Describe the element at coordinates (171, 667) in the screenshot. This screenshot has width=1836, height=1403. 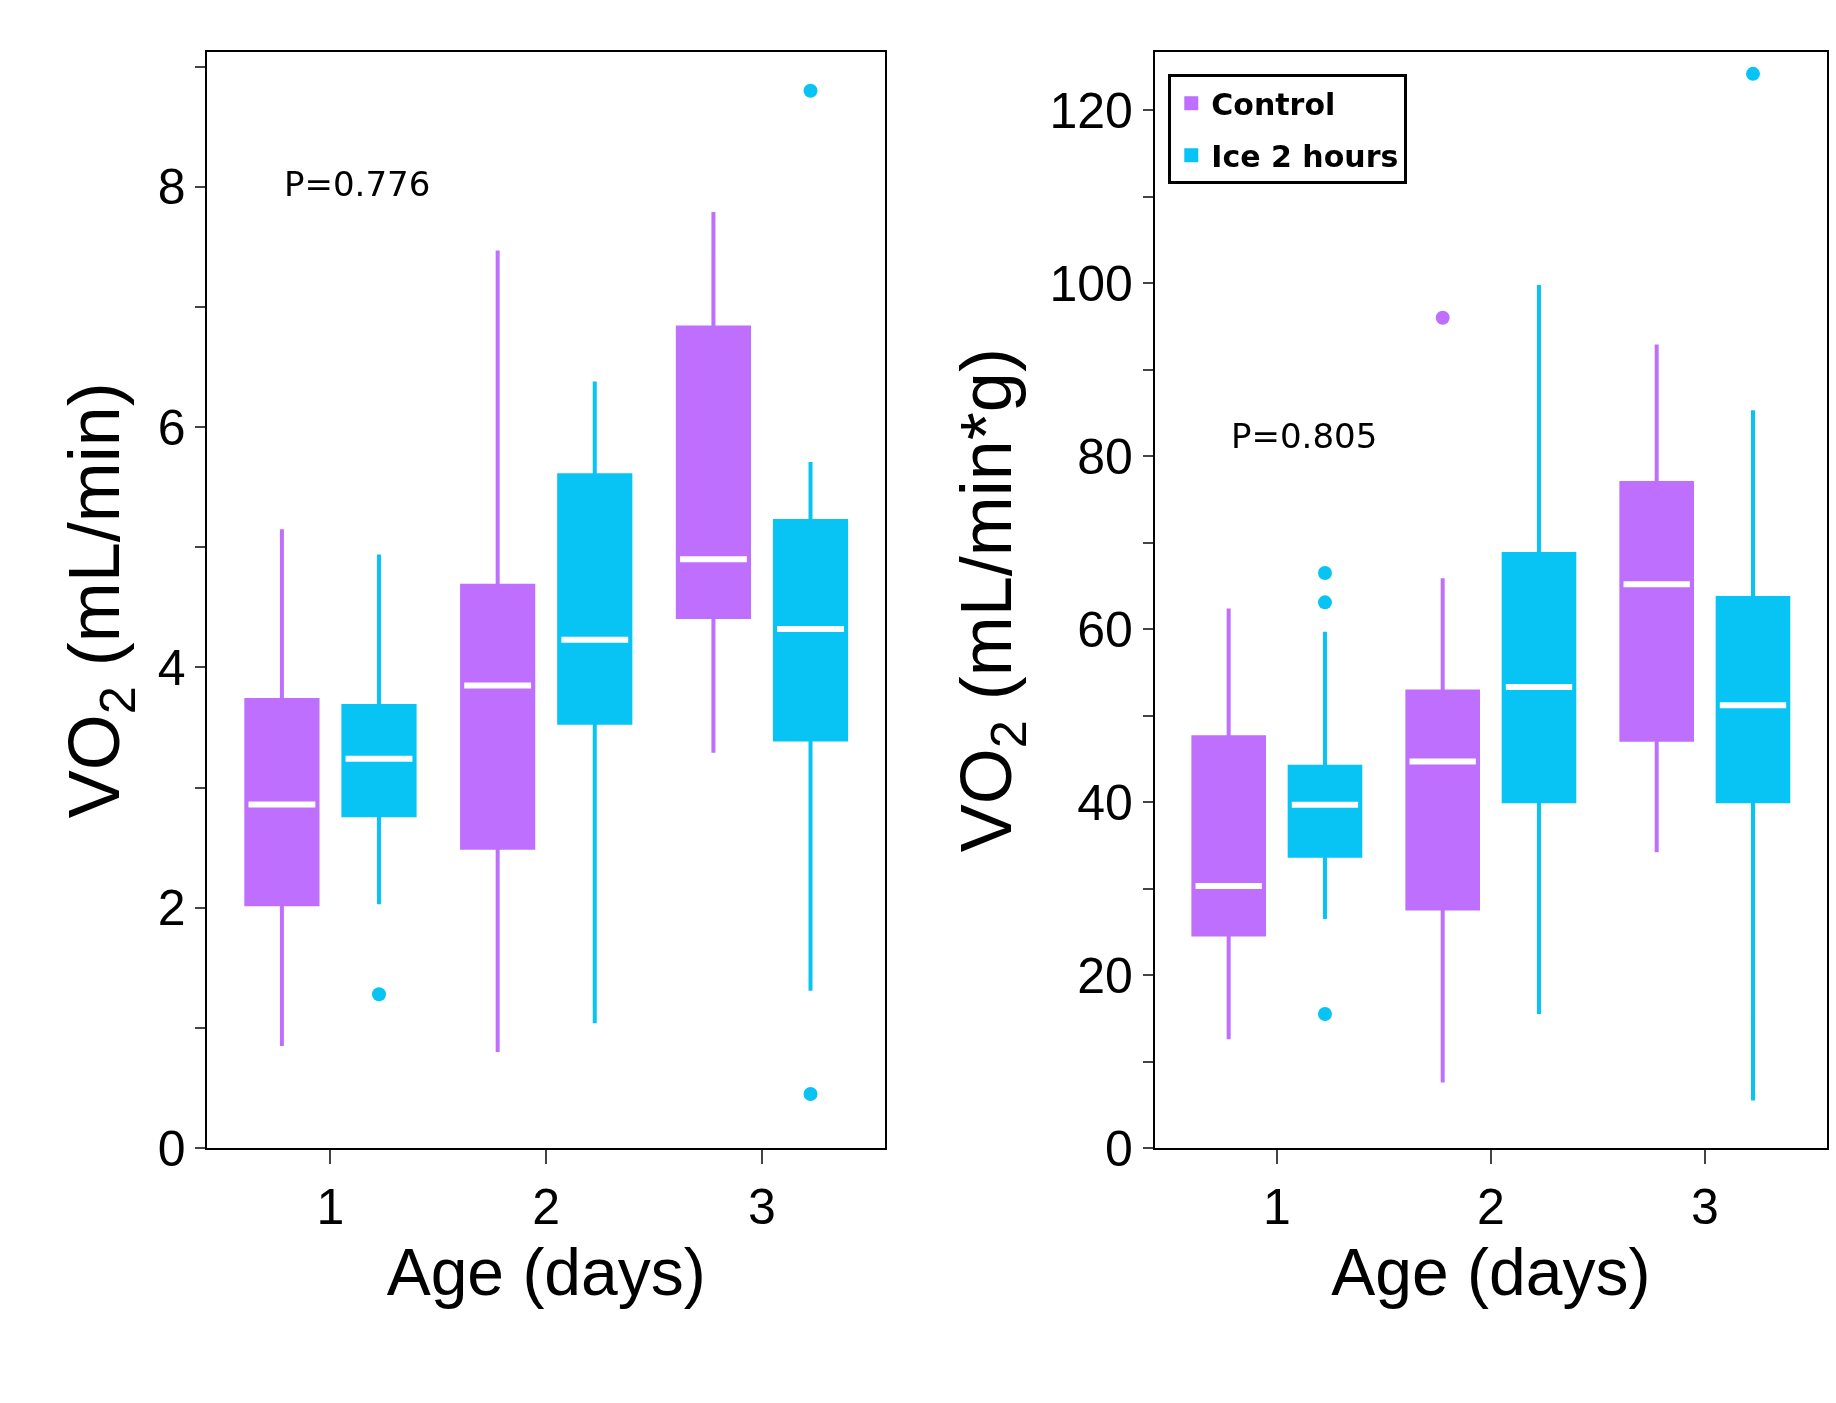
I see `y-tick-label: 4` at that location.